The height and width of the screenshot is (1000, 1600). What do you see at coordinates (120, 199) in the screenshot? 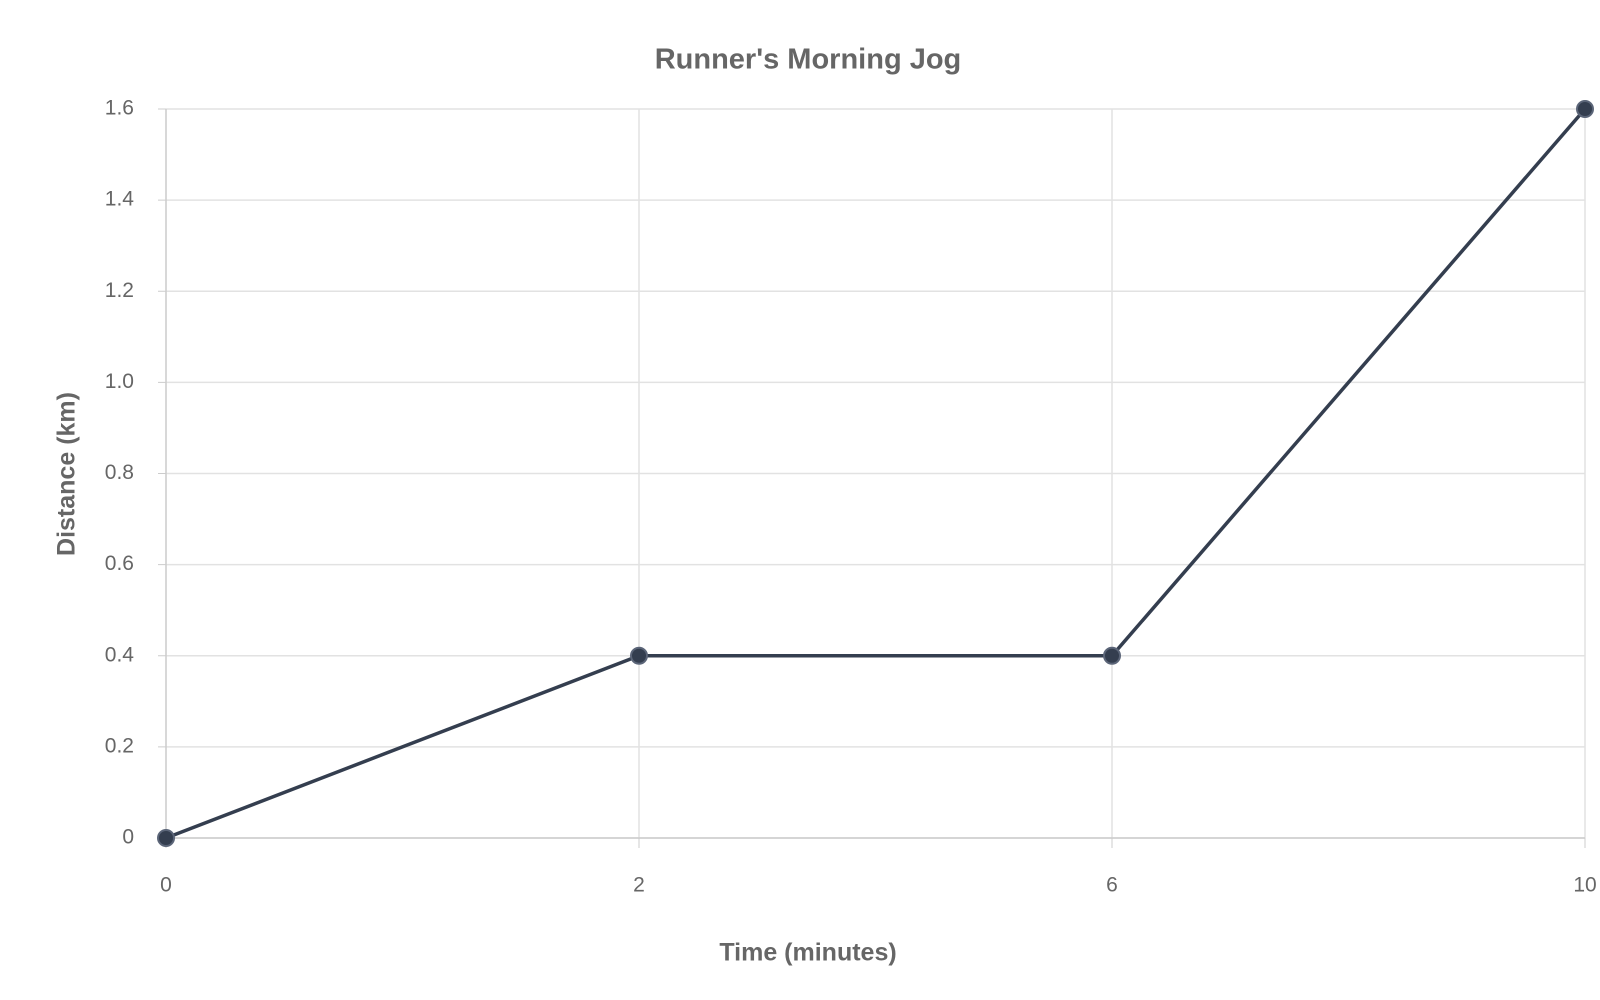
I see `y-tick-label: 1.4` at bounding box center [120, 199].